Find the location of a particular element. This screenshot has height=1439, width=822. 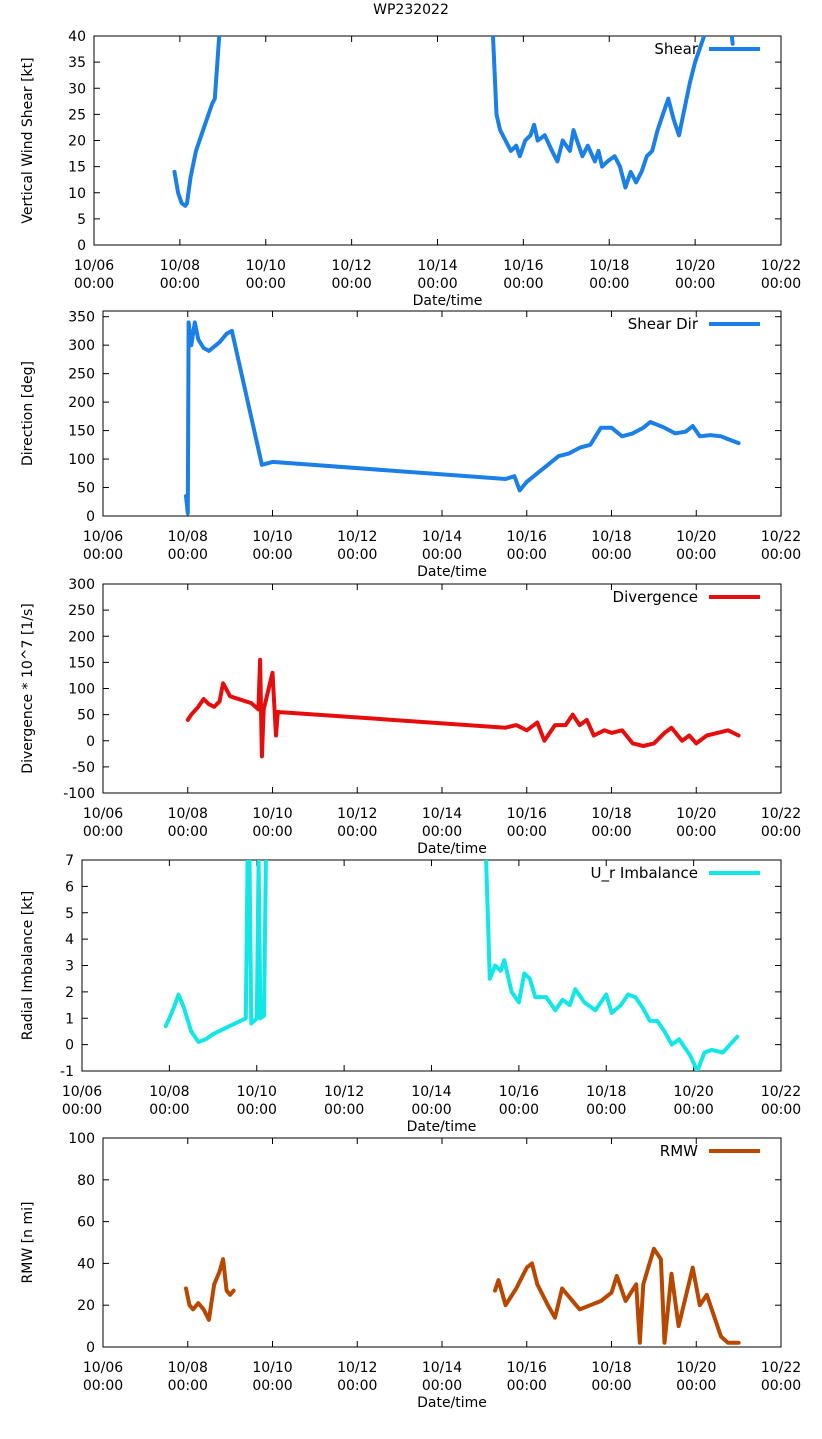

y-axis-label: RMW [n mi] is located at coordinates (28, 1243).